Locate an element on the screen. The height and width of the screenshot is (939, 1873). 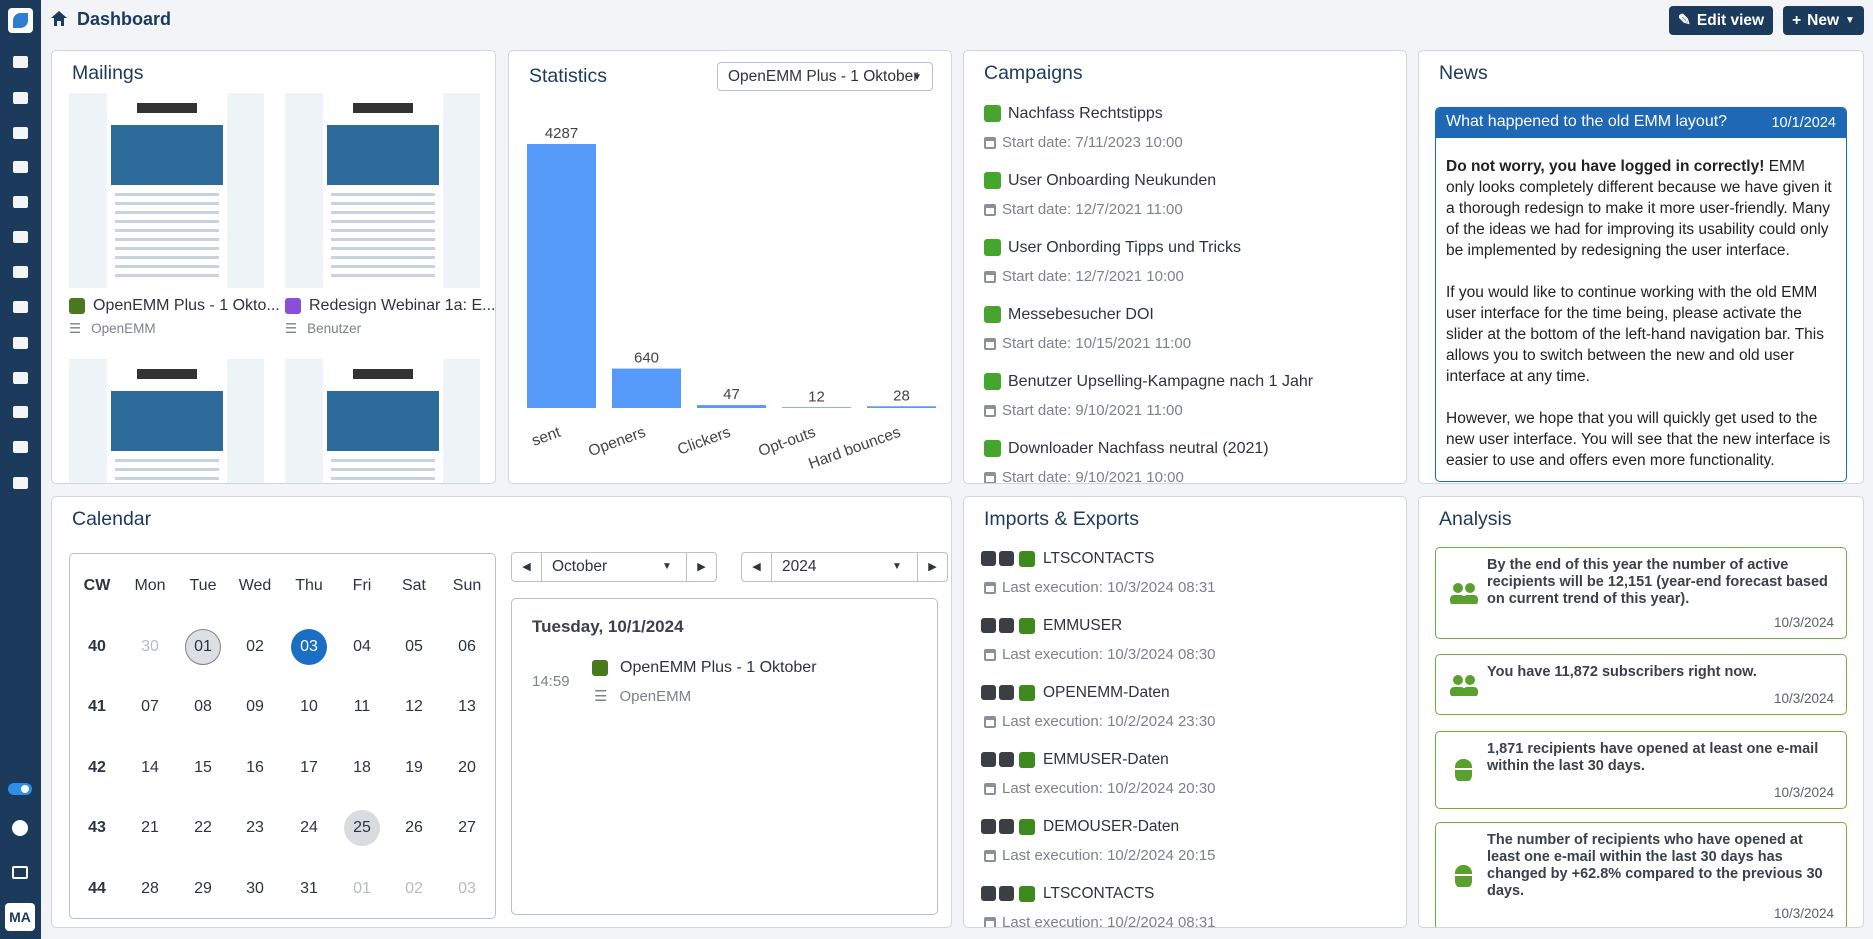
status-icon is located at coordinates (1027, 558).